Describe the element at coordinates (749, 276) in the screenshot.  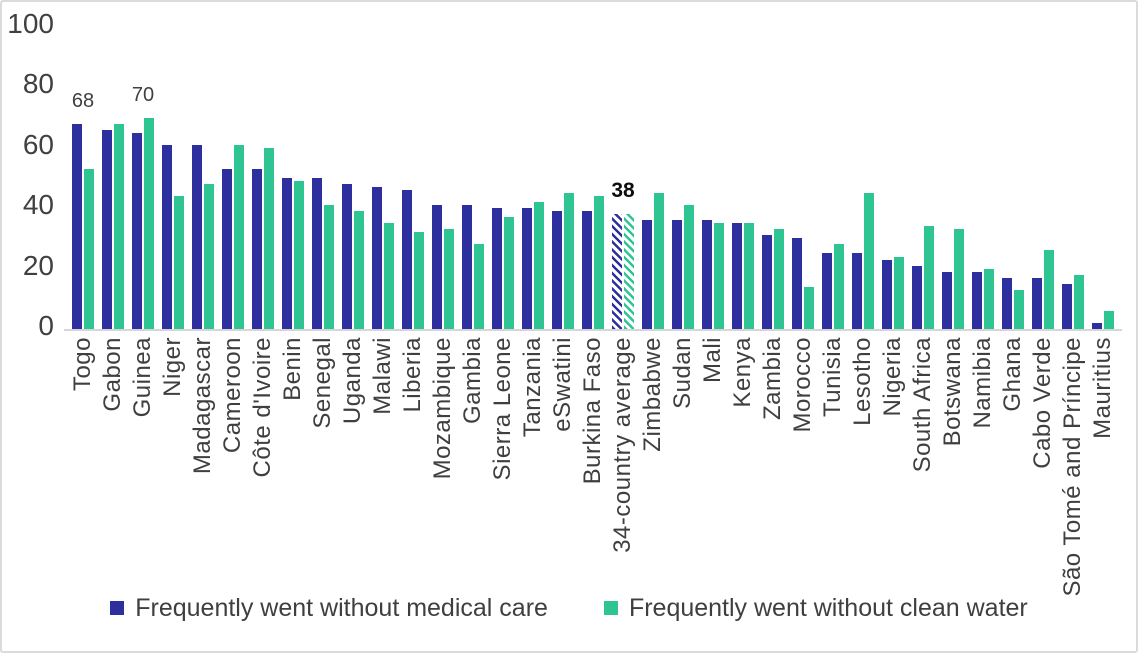
I see `bar-kenya-clean-water` at that location.